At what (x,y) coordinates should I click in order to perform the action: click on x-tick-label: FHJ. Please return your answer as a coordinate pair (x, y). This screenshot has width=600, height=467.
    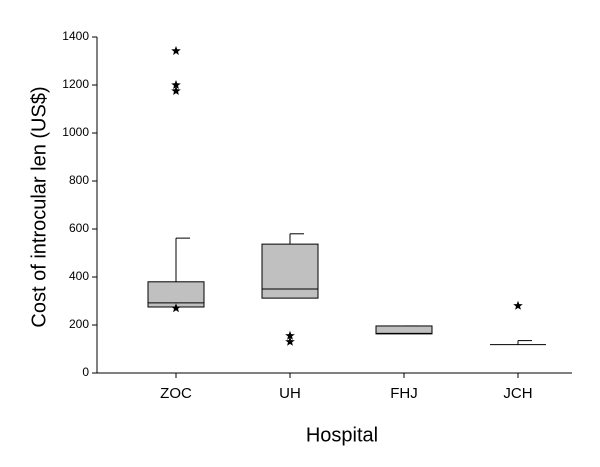
    Looking at the image, I should click on (404, 393).